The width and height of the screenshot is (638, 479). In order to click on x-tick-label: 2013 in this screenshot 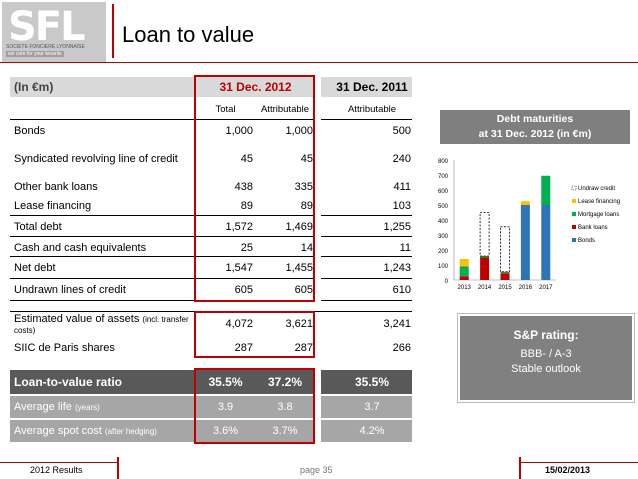, I will do `click(465, 288)`.